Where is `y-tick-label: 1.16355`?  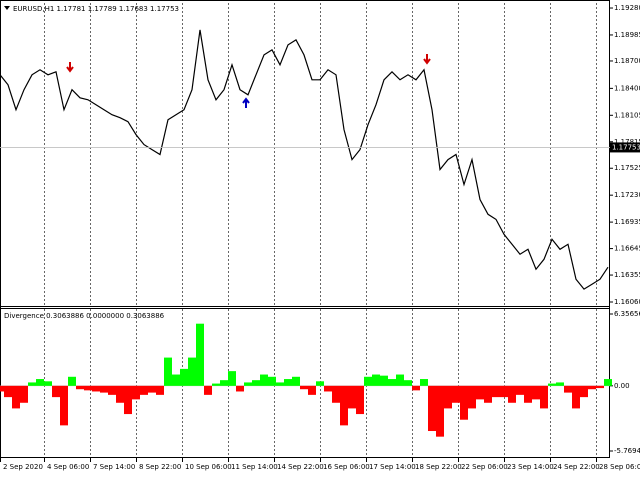 y-tick-label: 1.16355 is located at coordinates (627, 275).